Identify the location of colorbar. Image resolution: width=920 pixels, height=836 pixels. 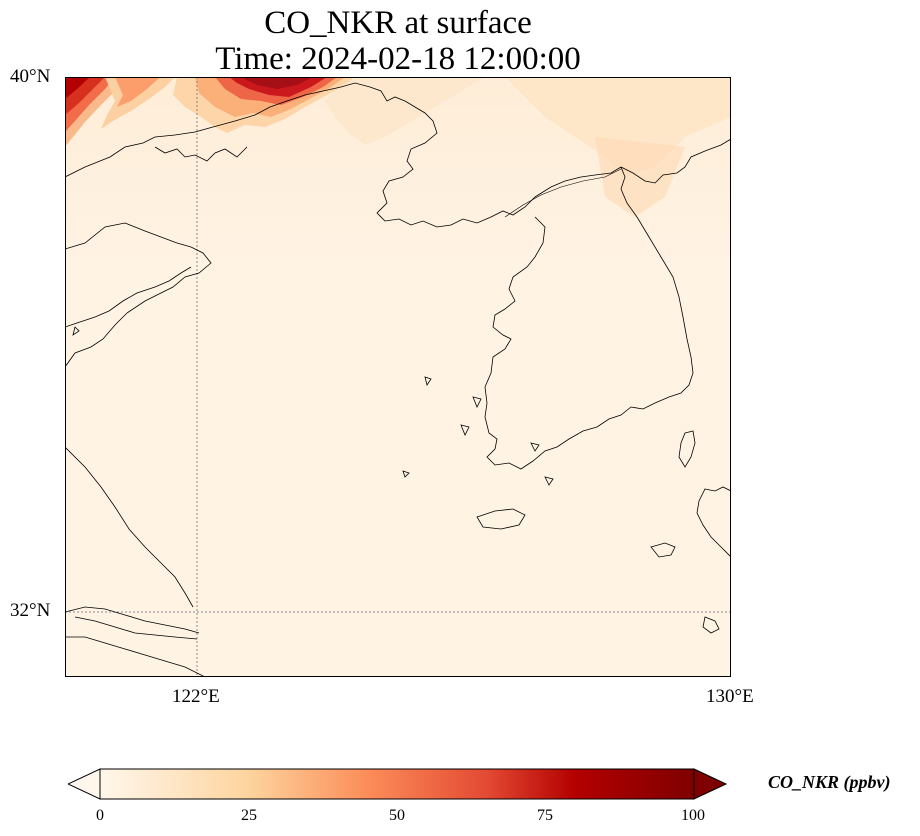
(398, 784).